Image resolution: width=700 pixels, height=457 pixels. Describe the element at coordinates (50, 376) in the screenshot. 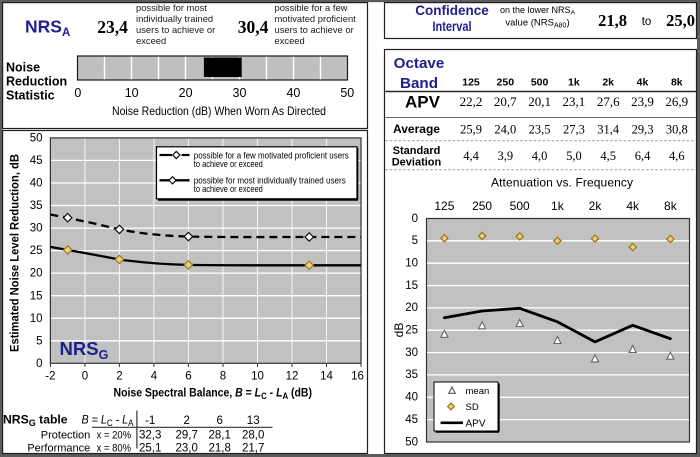

I see `svg-text: -2` at that location.